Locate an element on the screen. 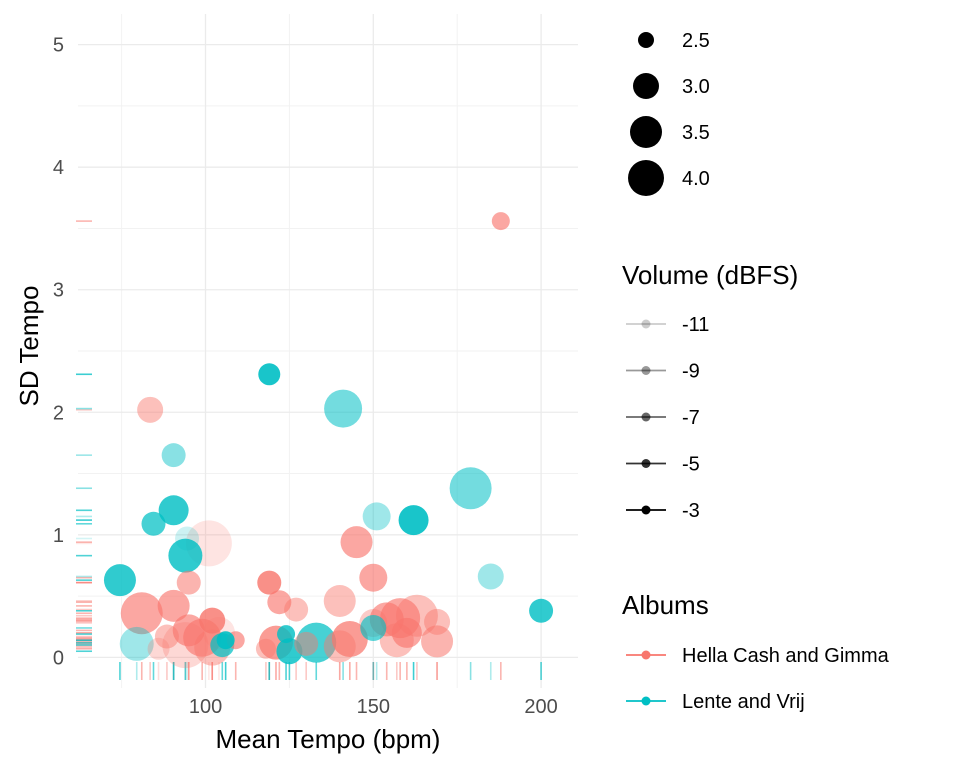 The image size is (960, 768). x-axis-title: Mean Tempo (bpm) is located at coordinates (328, 739).